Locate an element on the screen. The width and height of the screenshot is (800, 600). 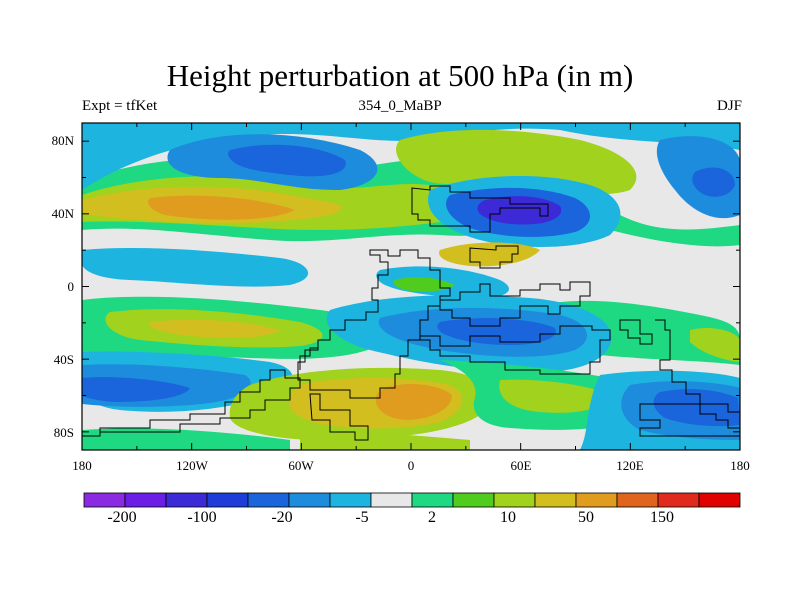
colorbar is located at coordinates (412, 500).